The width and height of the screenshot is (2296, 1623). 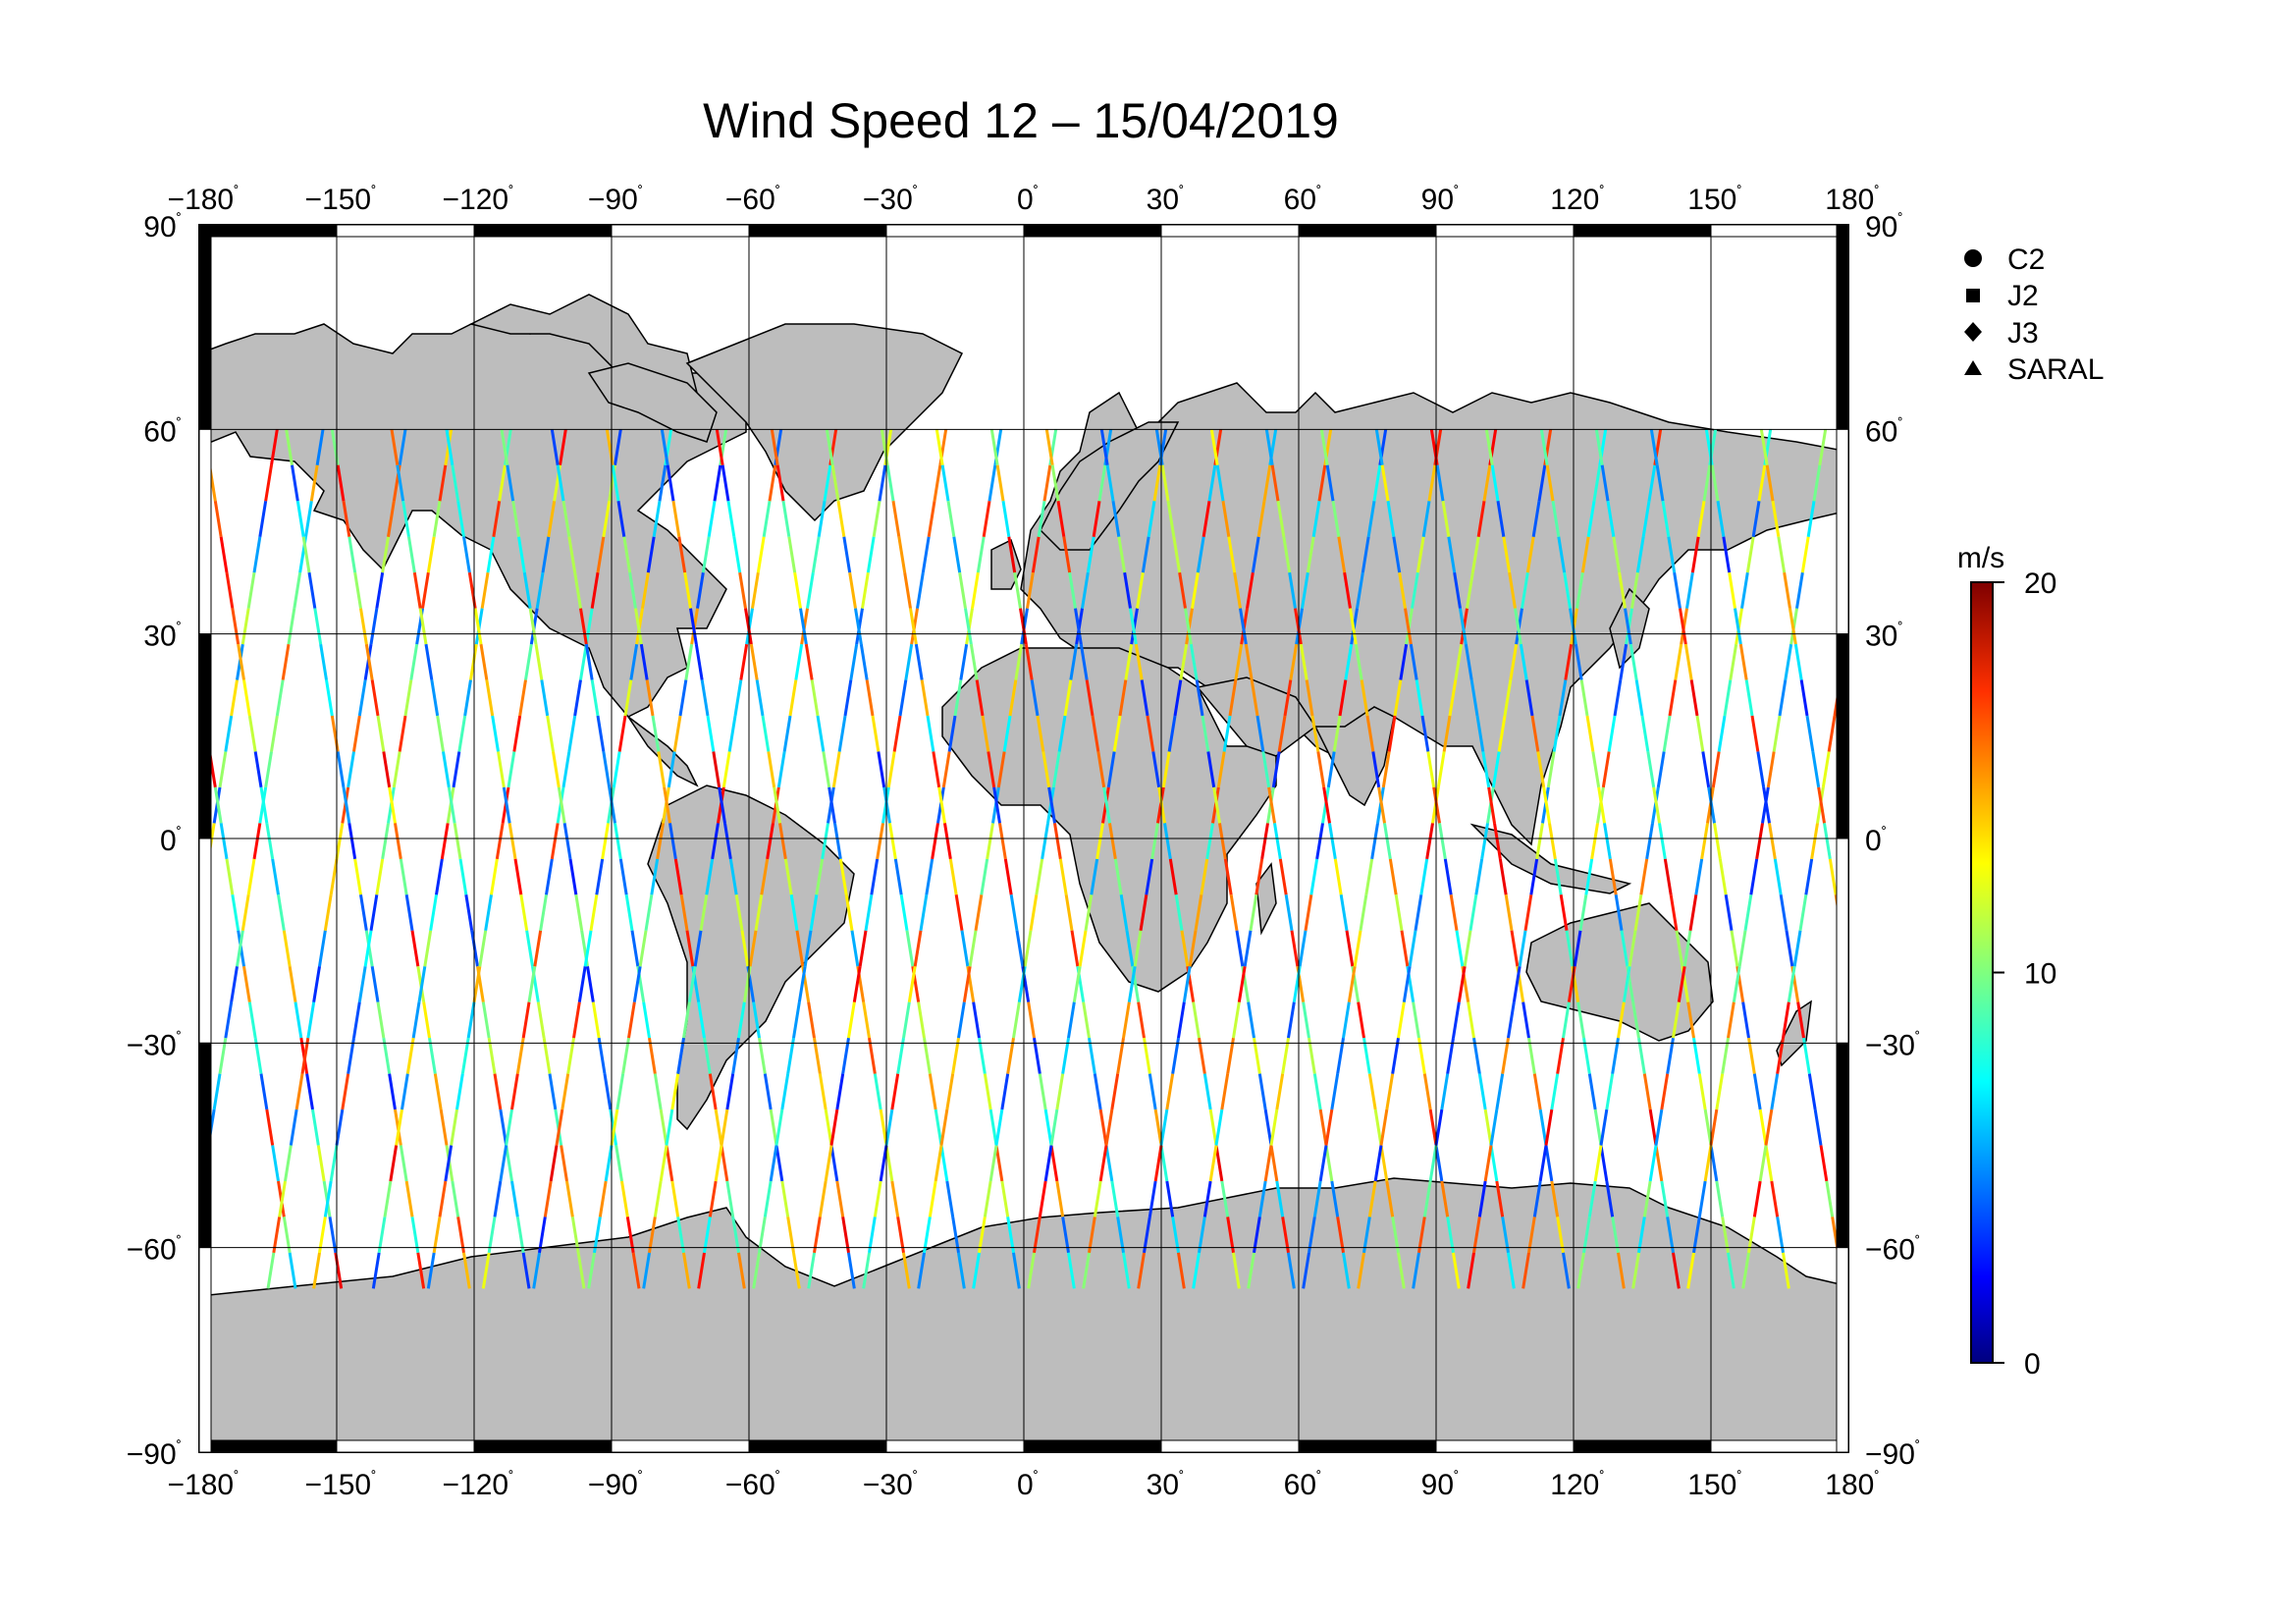 What do you see at coordinates (1876, 841) in the screenshot?
I see `axis-tick-label: 0˚` at bounding box center [1876, 841].